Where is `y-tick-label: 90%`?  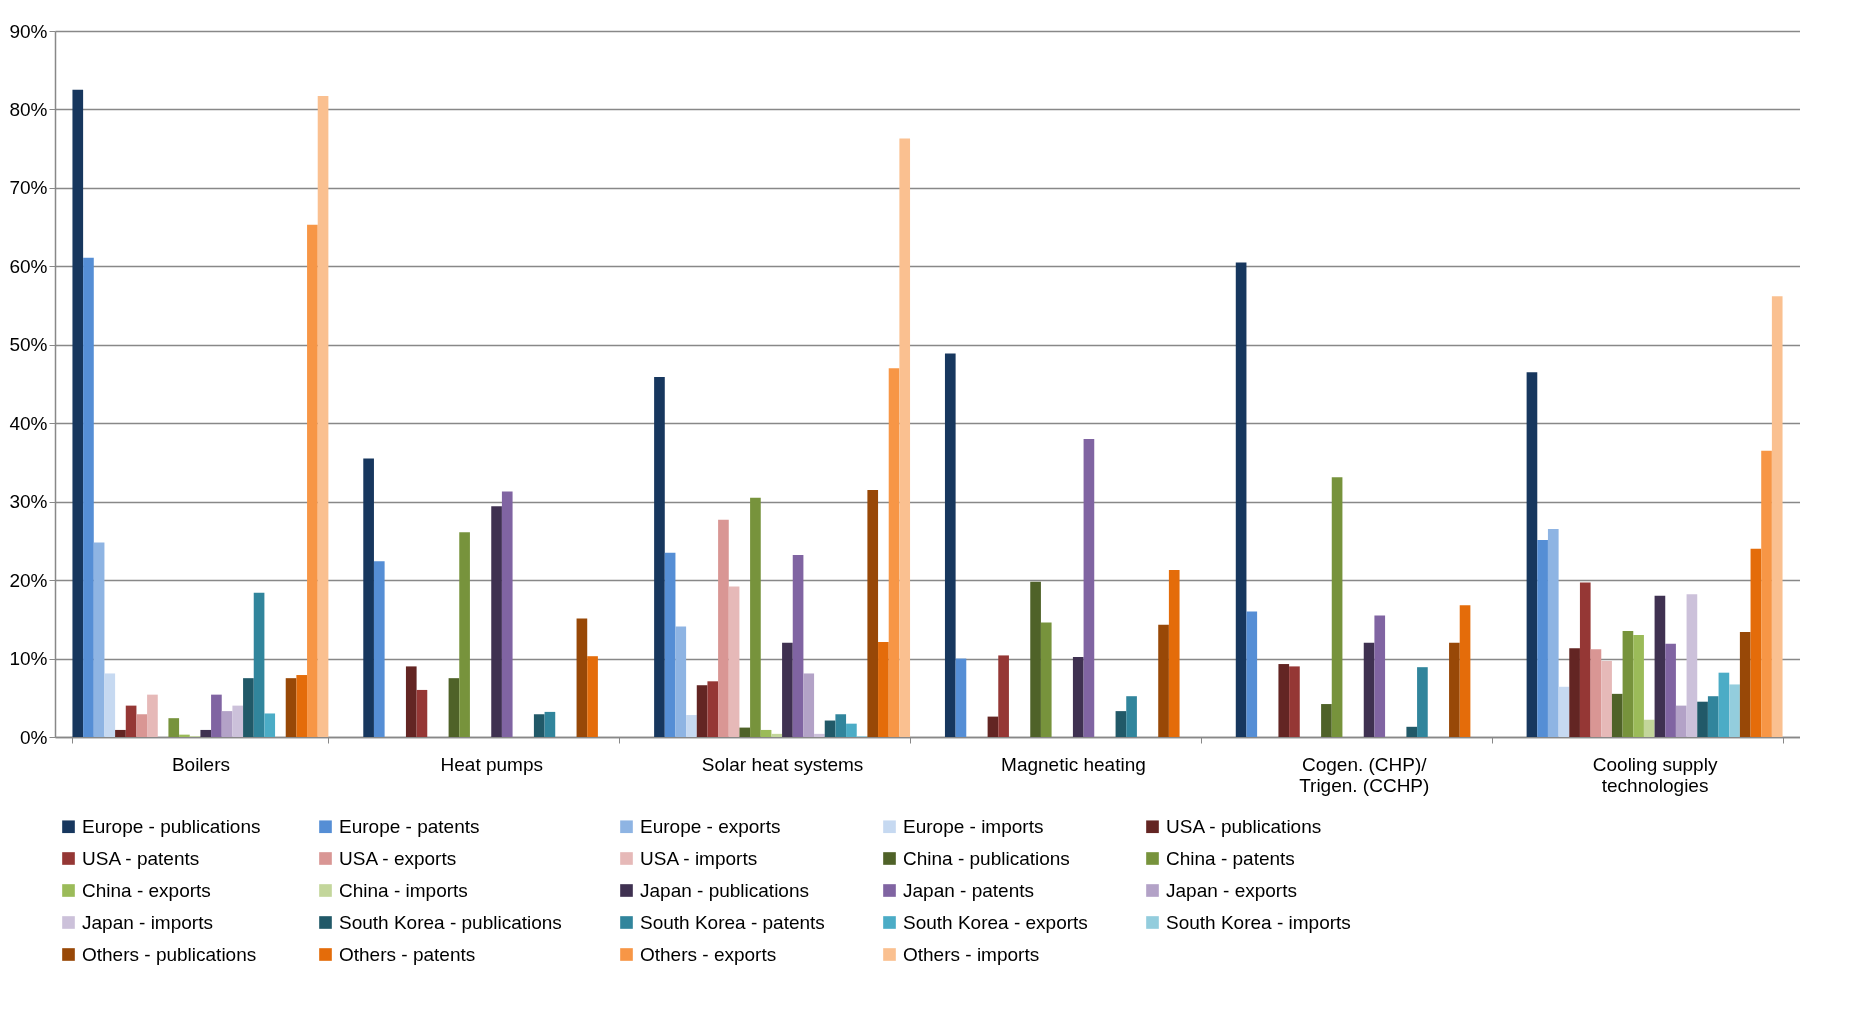 y-tick-label: 90% is located at coordinates (28, 31).